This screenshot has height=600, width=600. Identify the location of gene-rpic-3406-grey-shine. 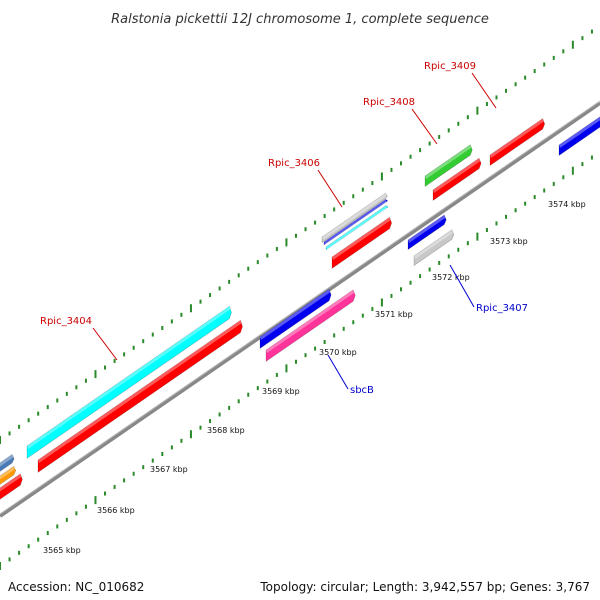
(354, 216).